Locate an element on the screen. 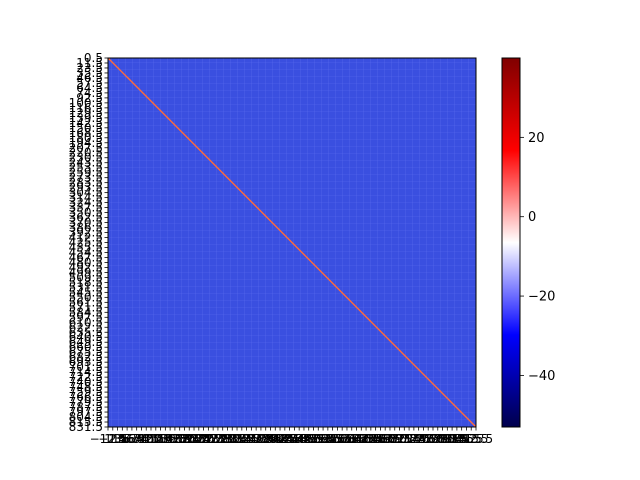 The image size is (640, 480). y-tick-label: 412.5 is located at coordinates (86, 238).